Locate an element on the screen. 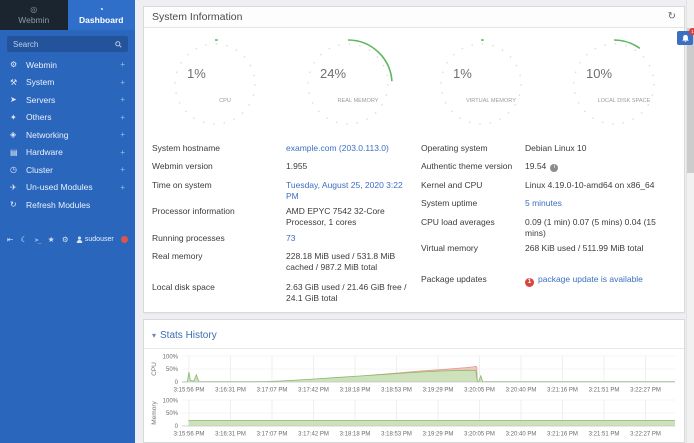 This screenshot has width=694, height=443. x-tick-label: 3:19:29 PM is located at coordinates (438, 391).